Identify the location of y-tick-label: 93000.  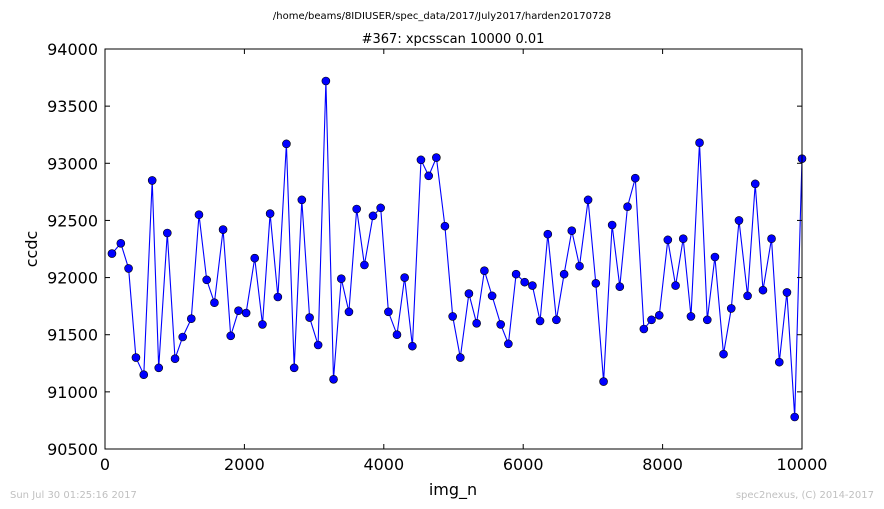
(72, 163).